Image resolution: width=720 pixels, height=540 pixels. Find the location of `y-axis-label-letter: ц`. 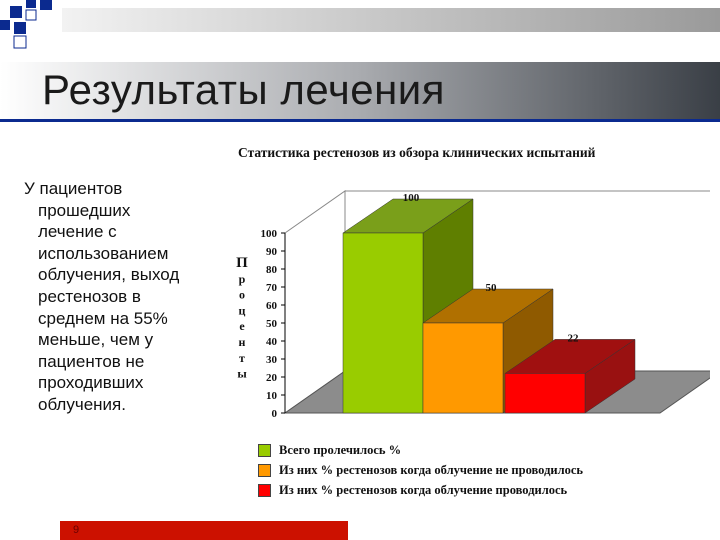

y-axis-label-letter: ц is located at coordinates (242, 310).